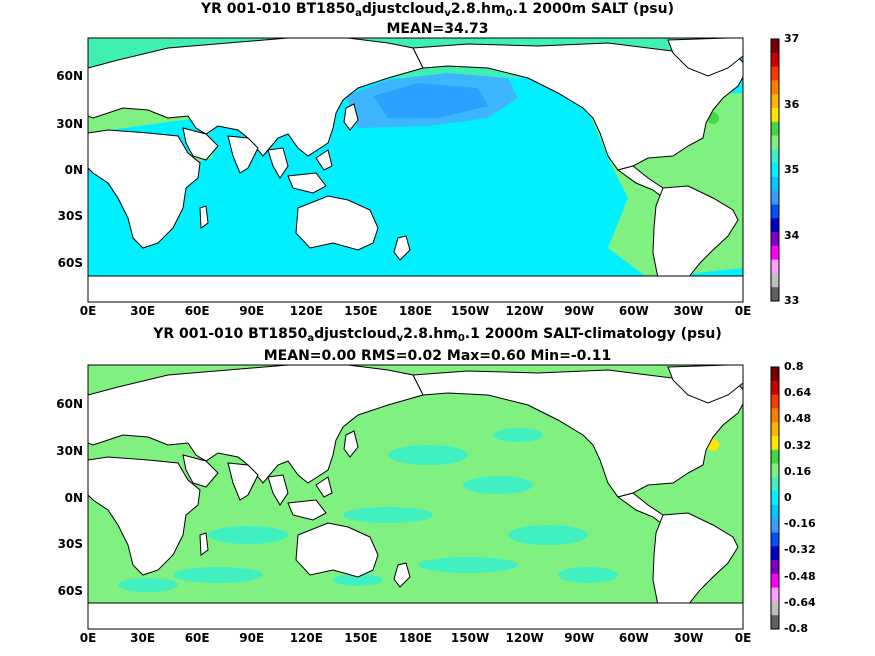 This screenshot has width=875, height=656. Describe the element at coordinates (69, 124) in the screenshot. I see `ylabel-30n-p1: 30N` at that location.